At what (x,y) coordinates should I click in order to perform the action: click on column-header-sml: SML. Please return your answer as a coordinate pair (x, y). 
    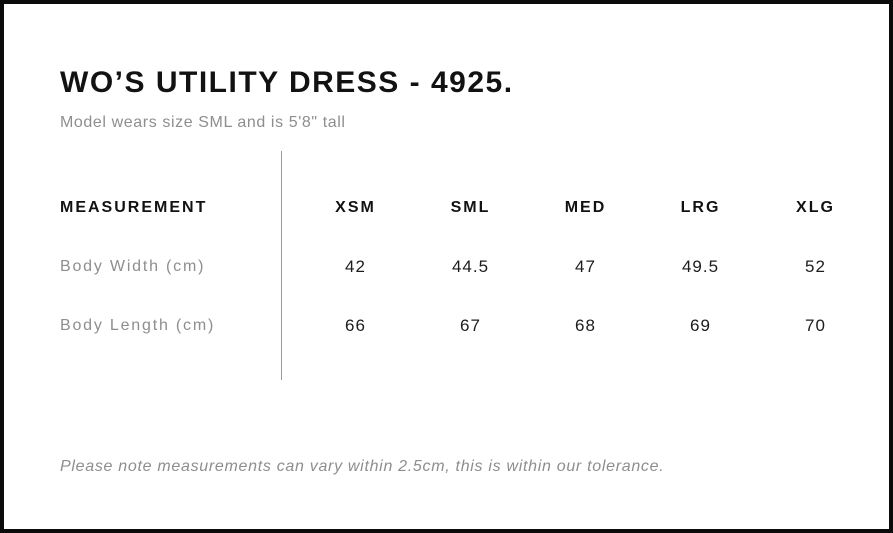
    Looking at the image, I should click on (470, 207).